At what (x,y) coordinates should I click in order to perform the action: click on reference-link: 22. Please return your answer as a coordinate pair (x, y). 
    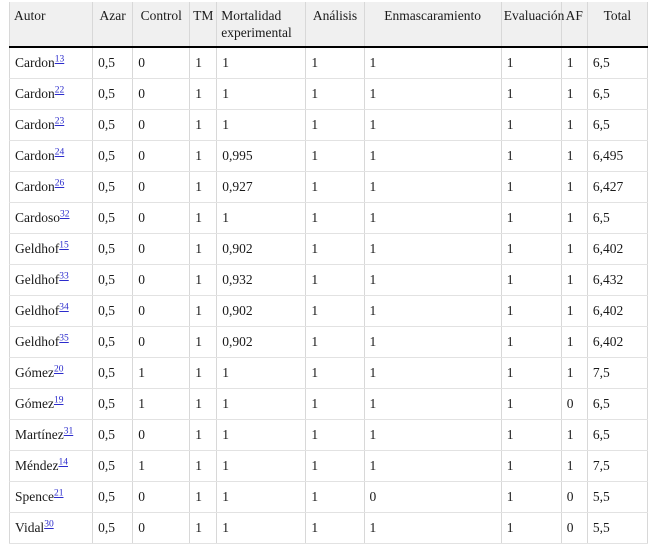
    Looking at the image, I should click on (59, 90).